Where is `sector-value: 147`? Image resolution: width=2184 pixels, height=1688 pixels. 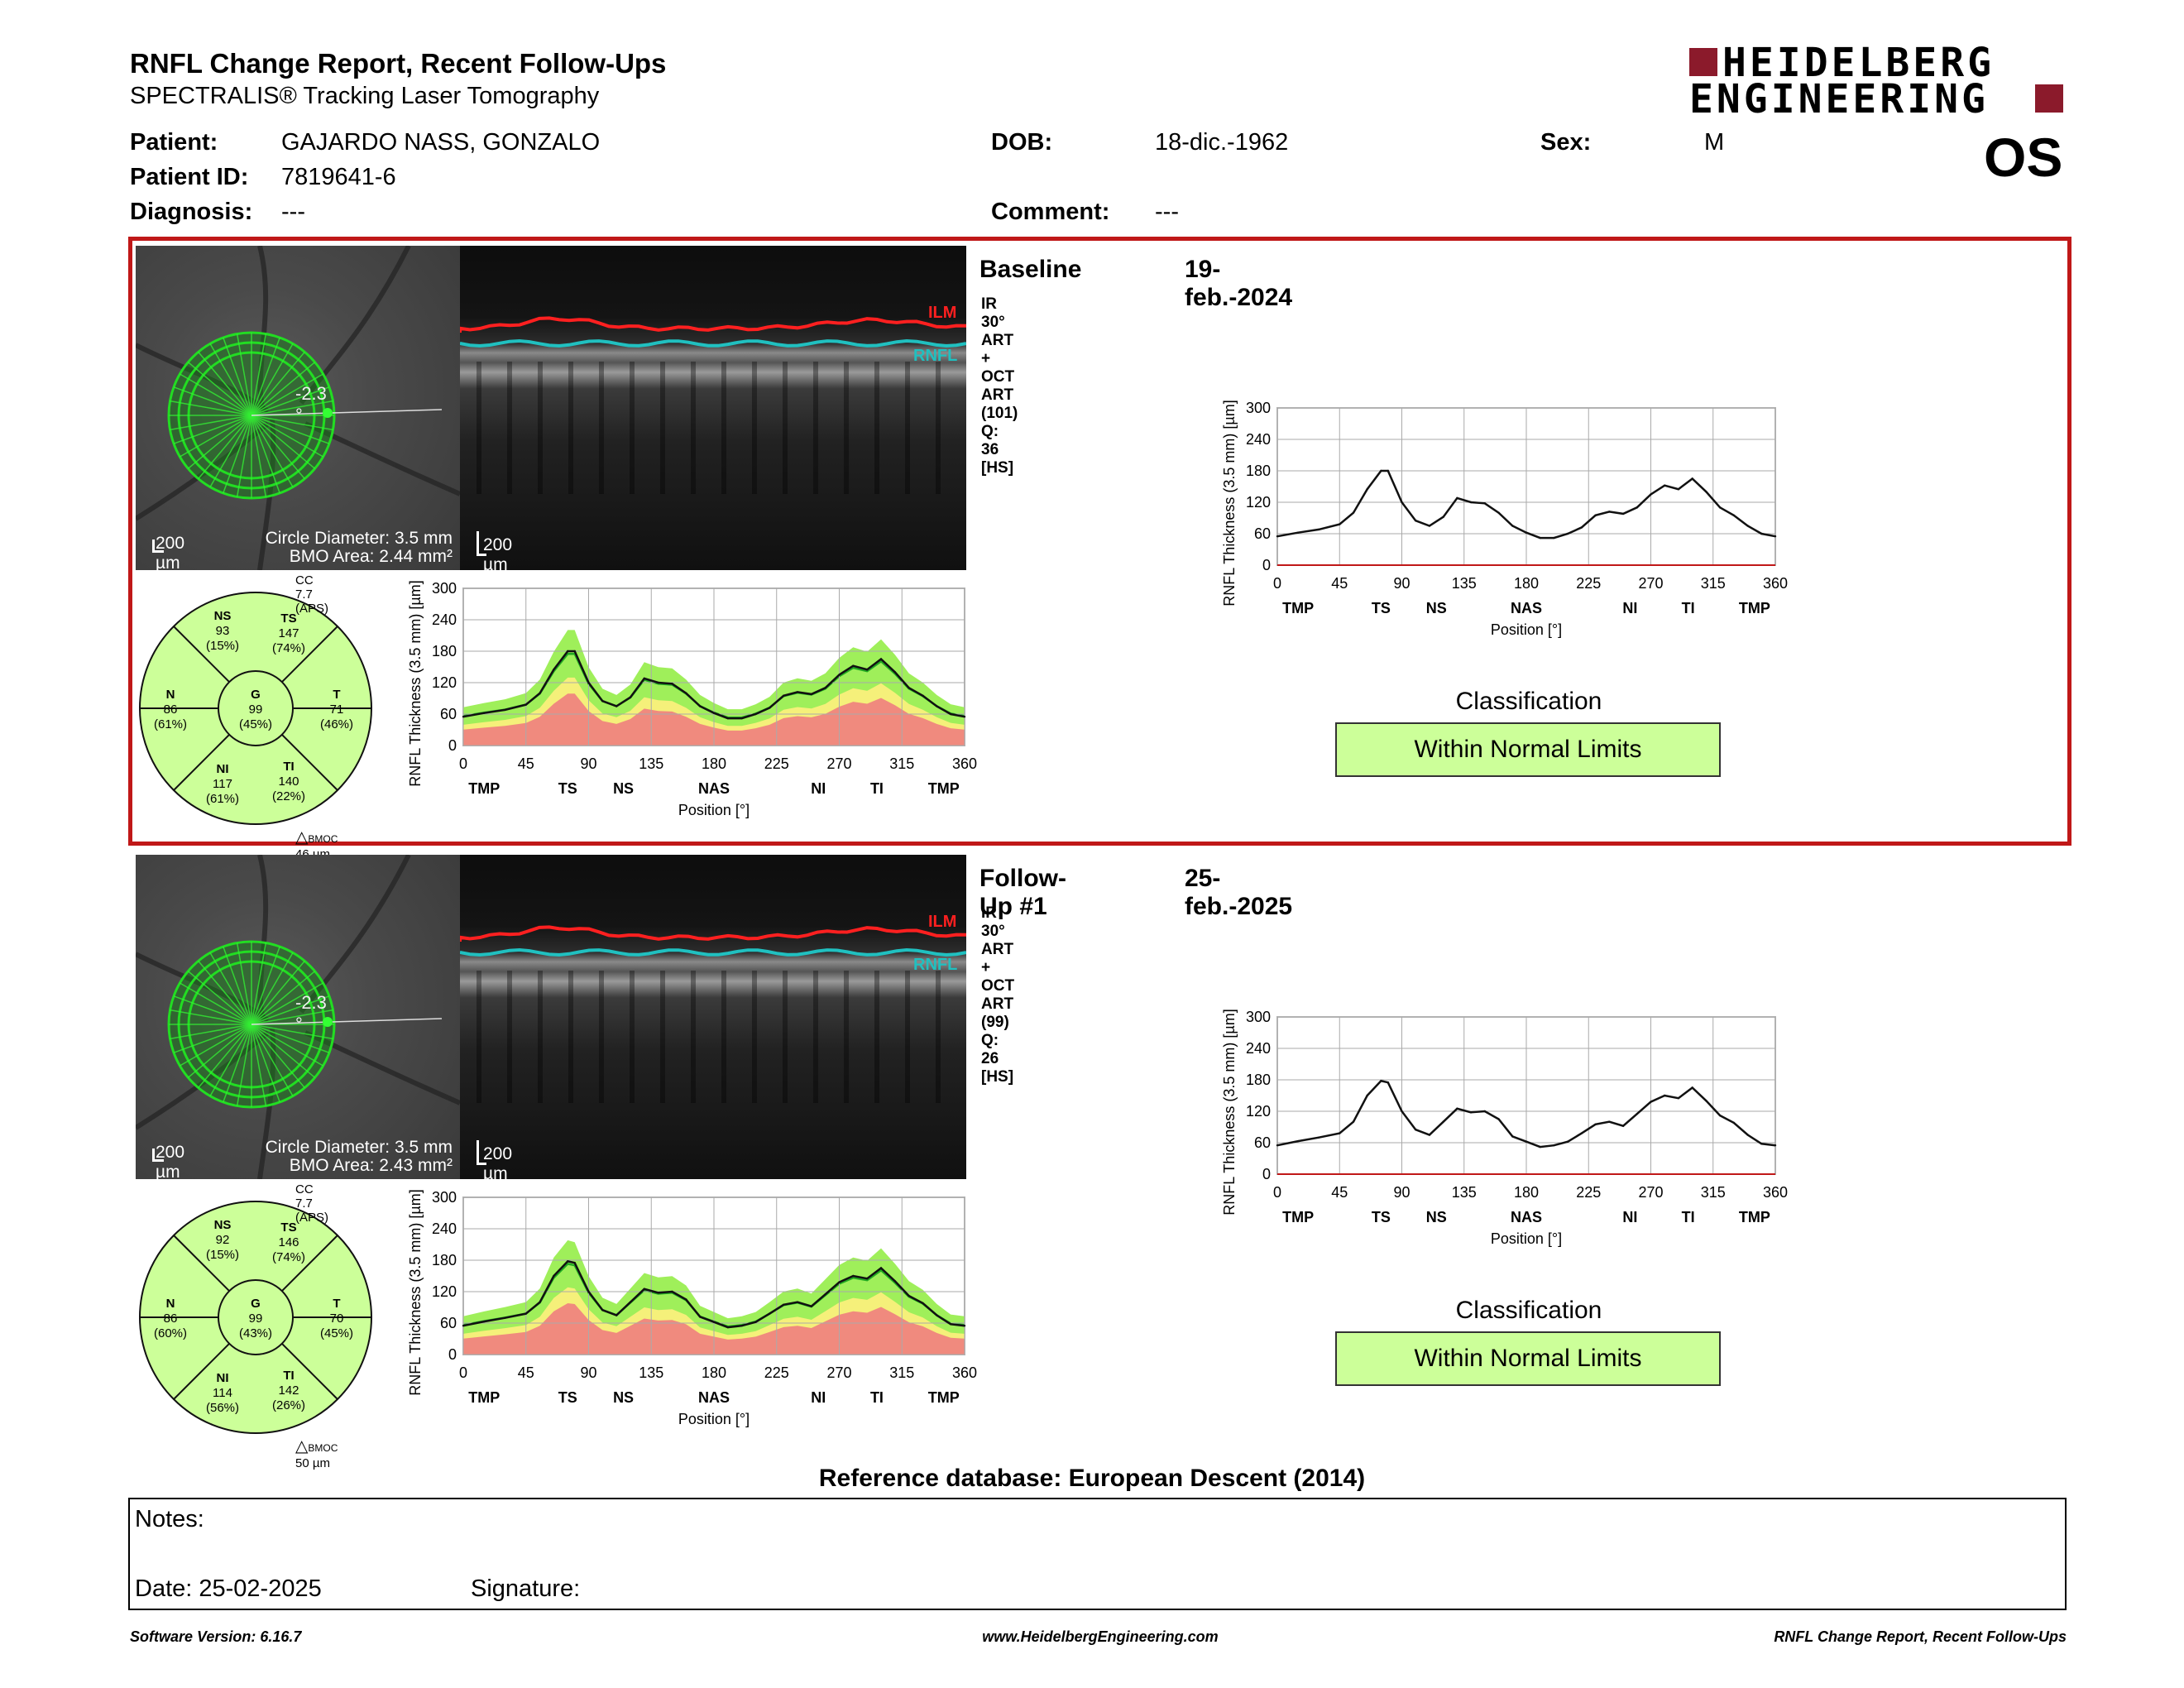 sector-value: 147 is located at coordinates (288, 633).